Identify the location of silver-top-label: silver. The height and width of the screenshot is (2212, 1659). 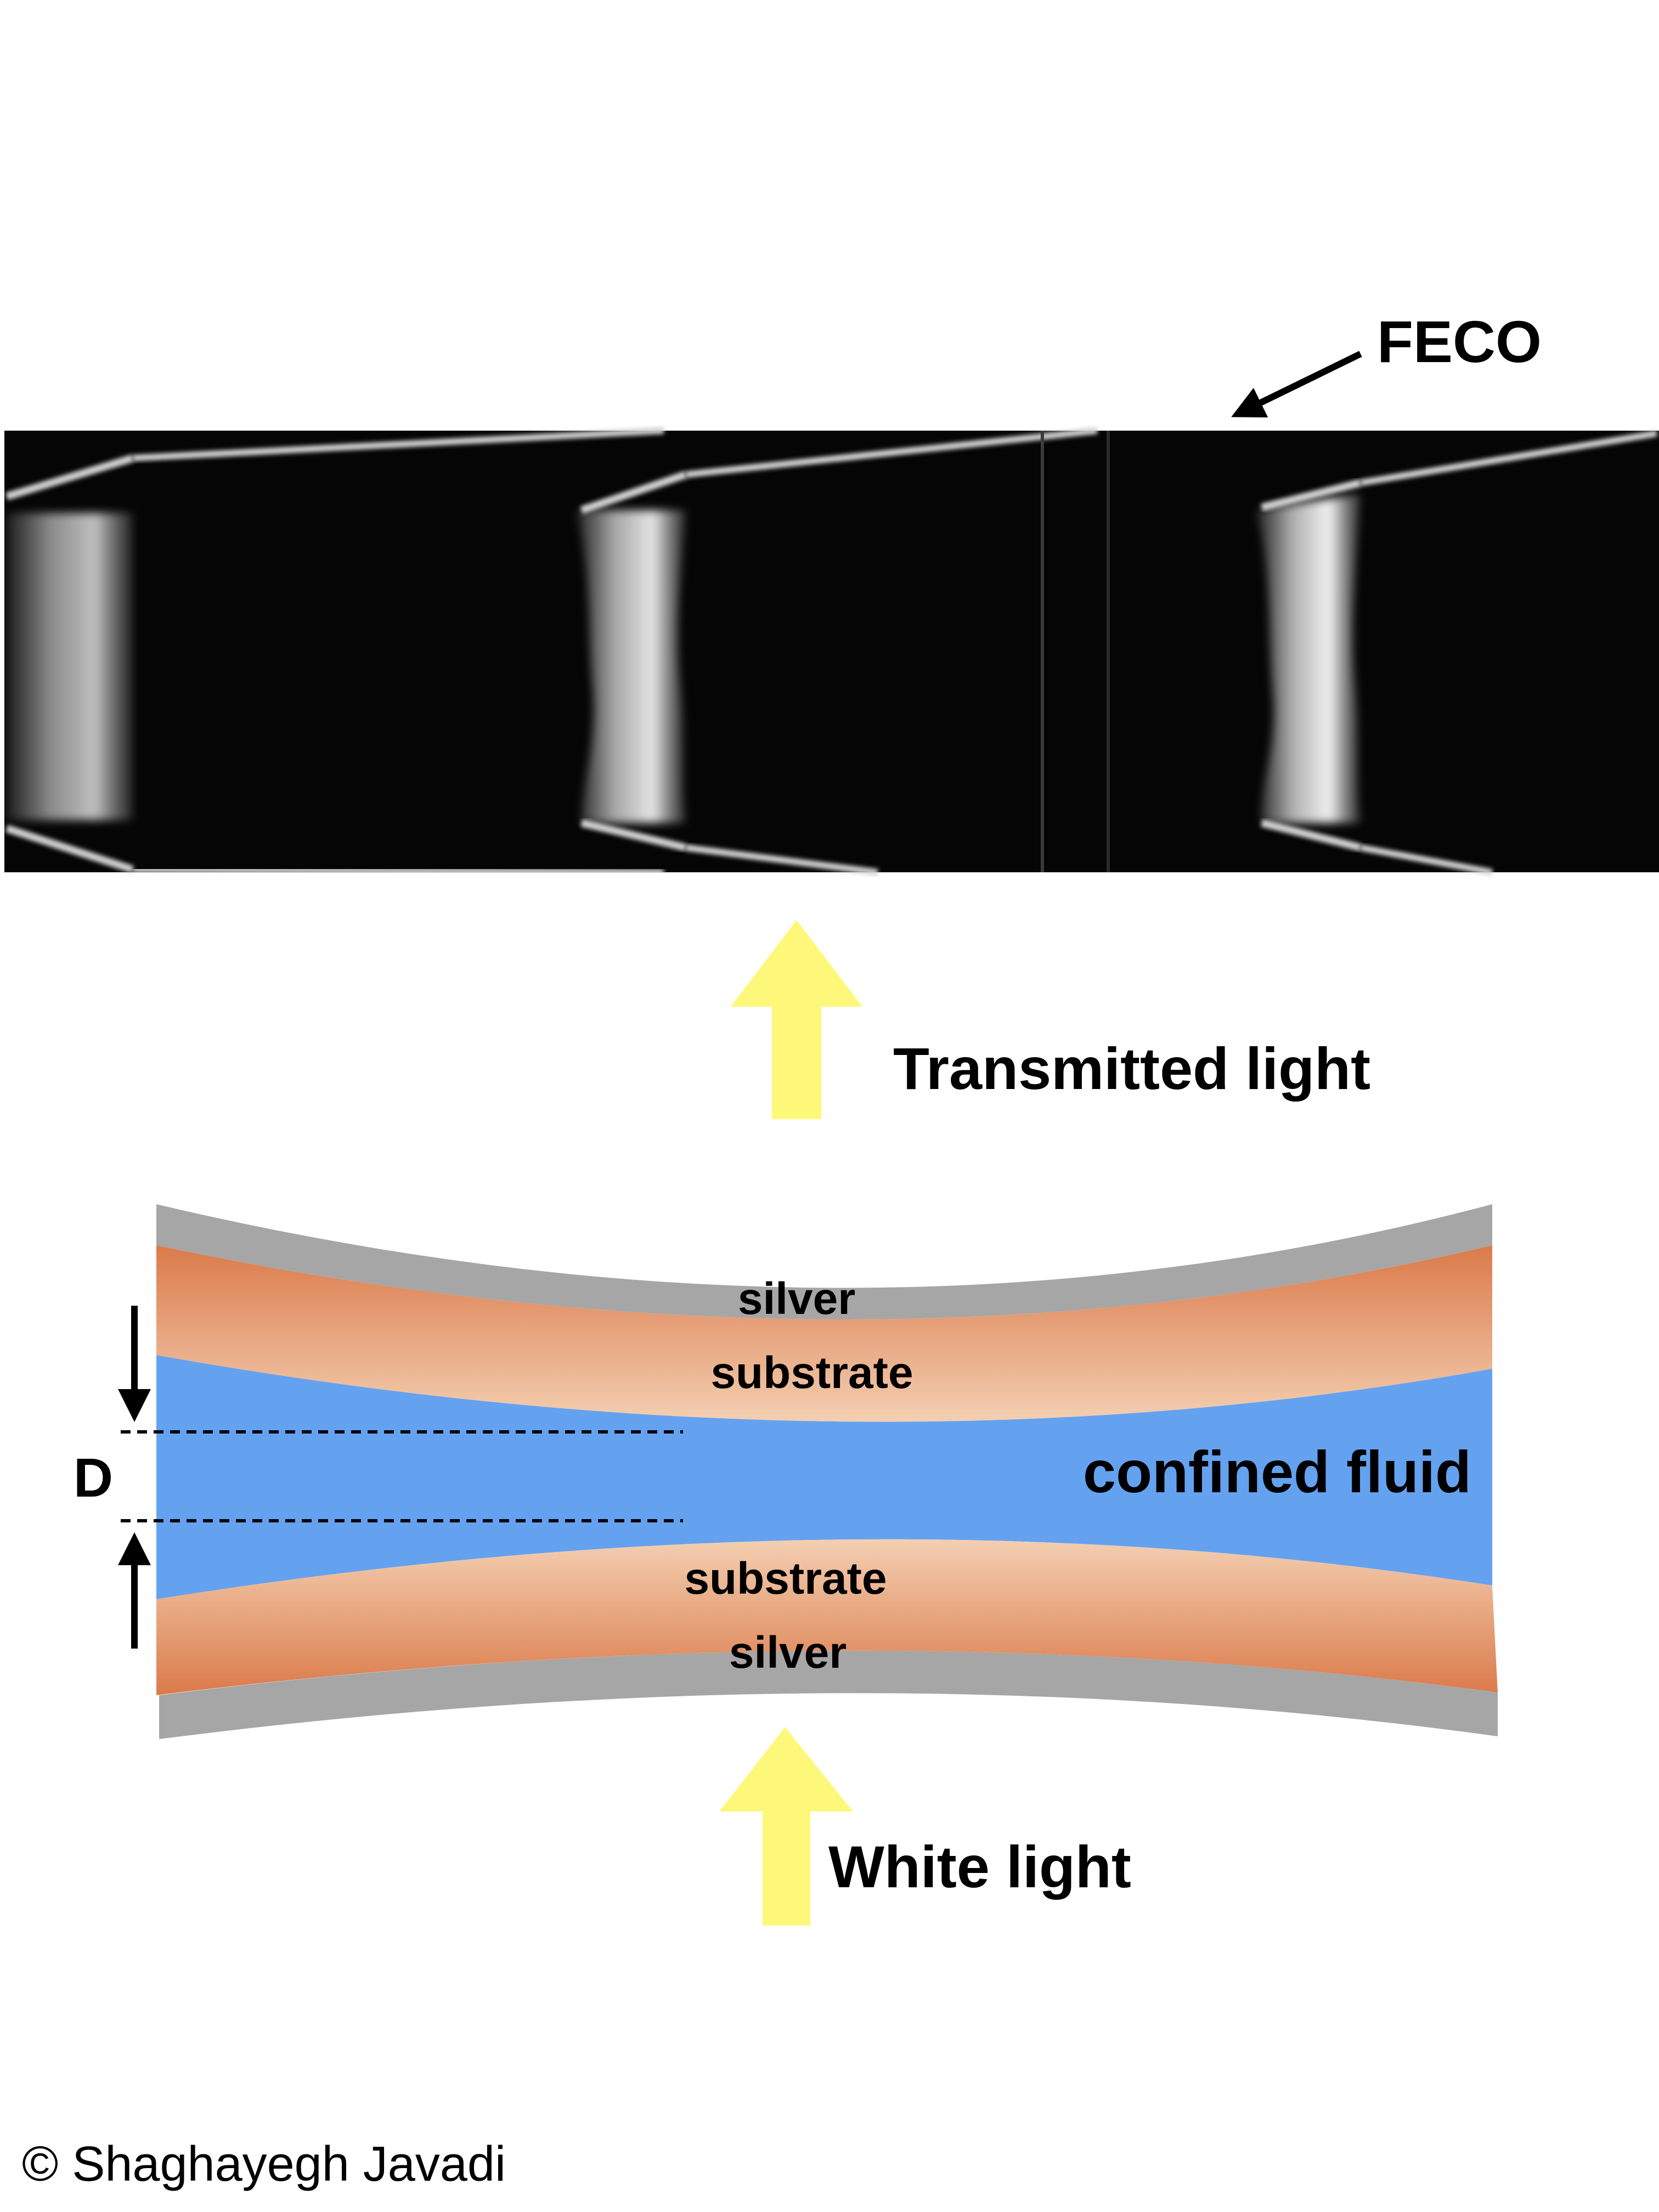
(797, 1299).